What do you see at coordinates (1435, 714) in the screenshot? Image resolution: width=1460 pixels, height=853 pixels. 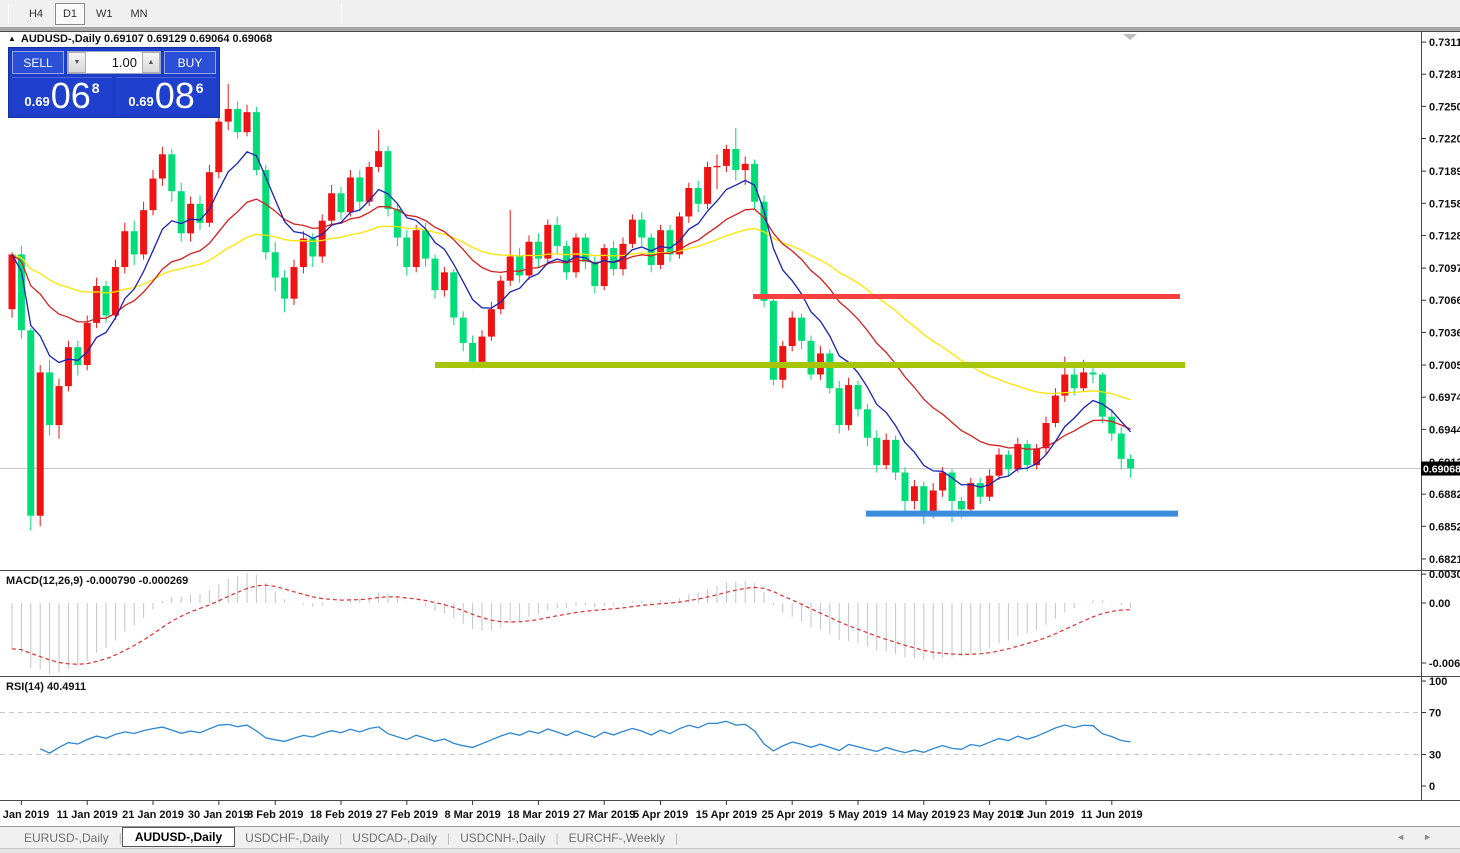 I see `svg-text: 70` at bounding box center [1435, 714].